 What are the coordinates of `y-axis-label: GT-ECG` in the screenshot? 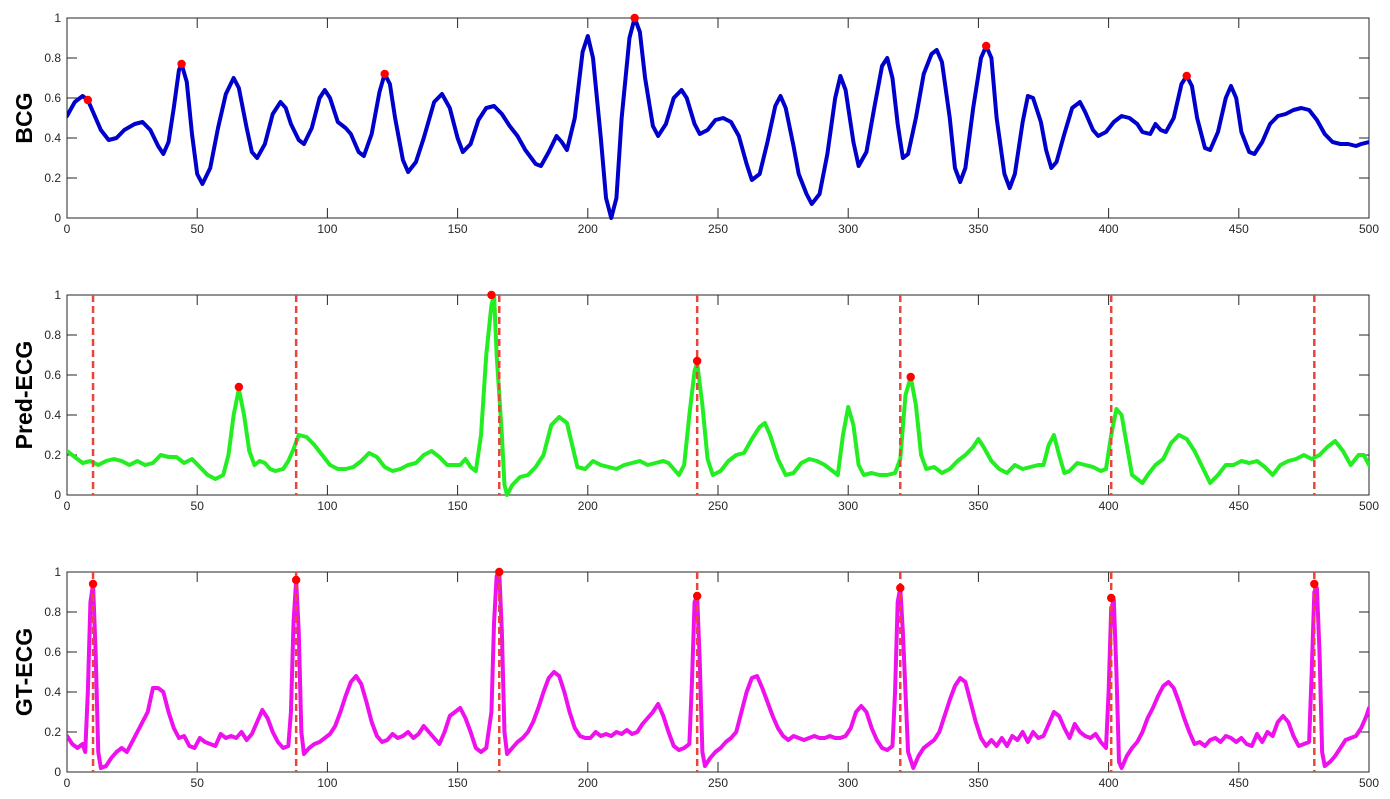 It's located at (24, 672).